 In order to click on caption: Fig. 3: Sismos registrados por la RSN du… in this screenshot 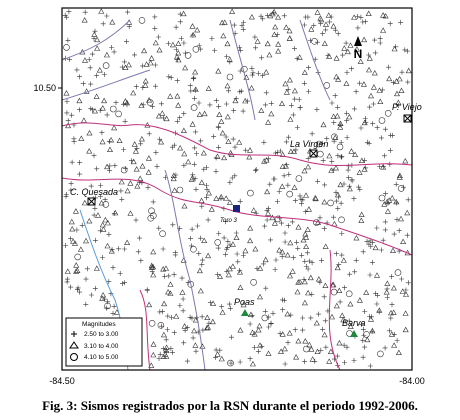, I will do `click(230, 405)`.